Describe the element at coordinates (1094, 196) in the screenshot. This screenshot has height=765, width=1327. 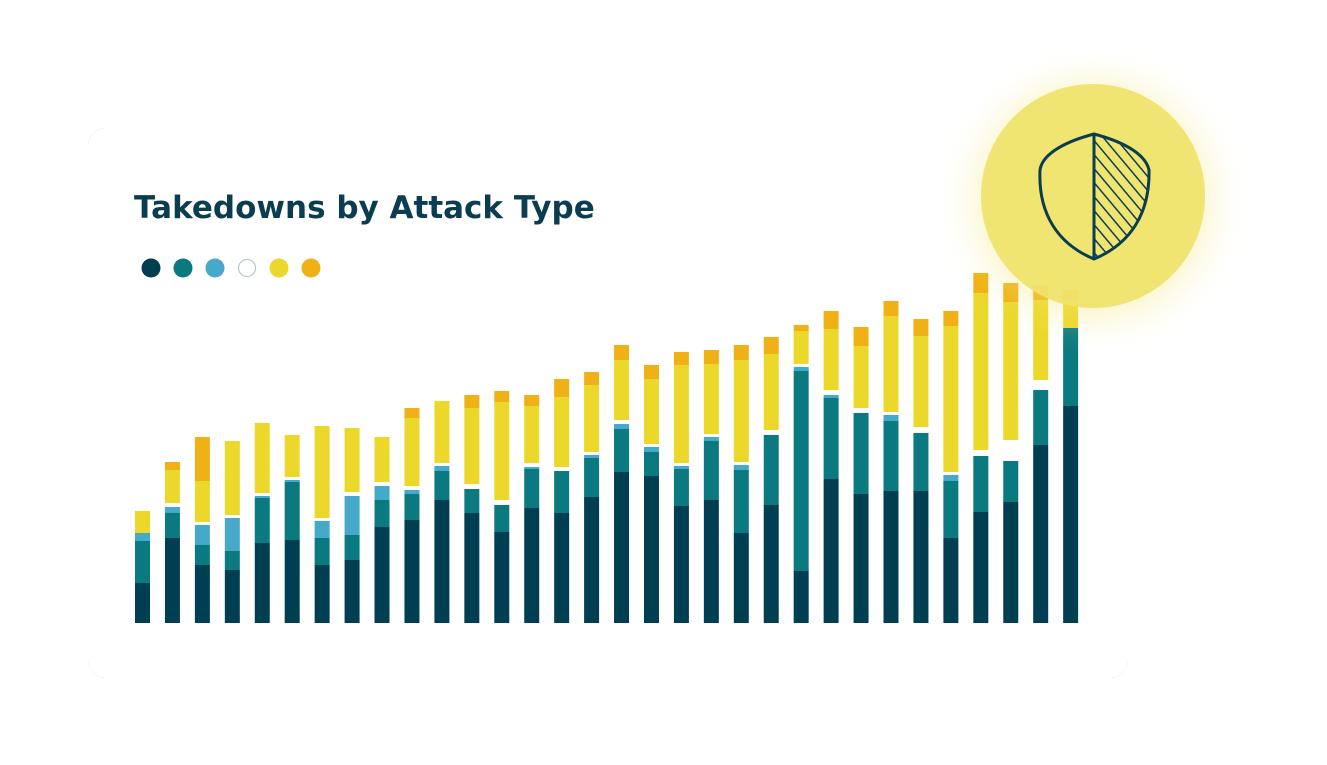
I see `shield-outline` at that location.